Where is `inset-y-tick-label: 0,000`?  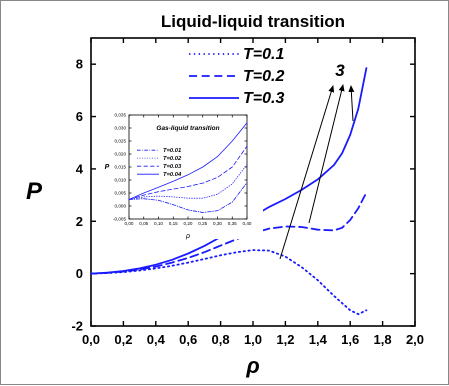
inset-y-tick-label: 0,000 is located at coordinates (121, 206).